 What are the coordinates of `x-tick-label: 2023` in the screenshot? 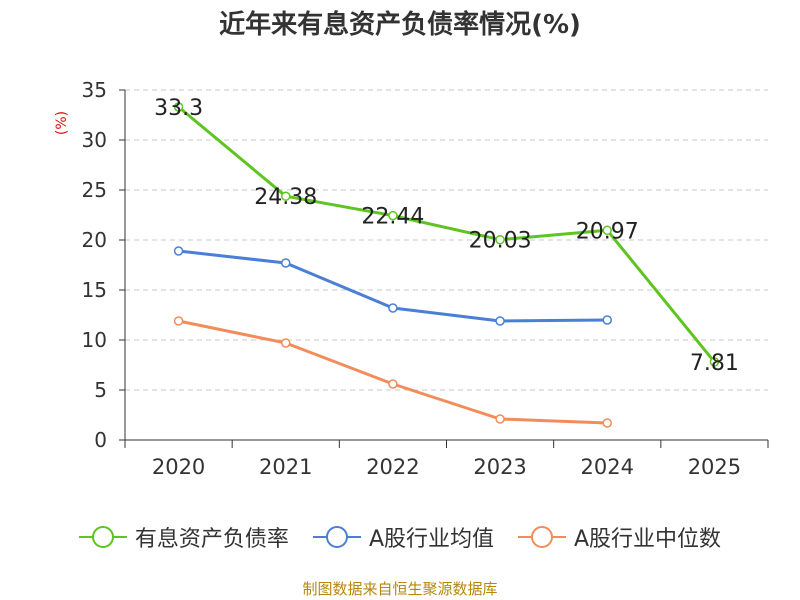 It's located at (499, 467).